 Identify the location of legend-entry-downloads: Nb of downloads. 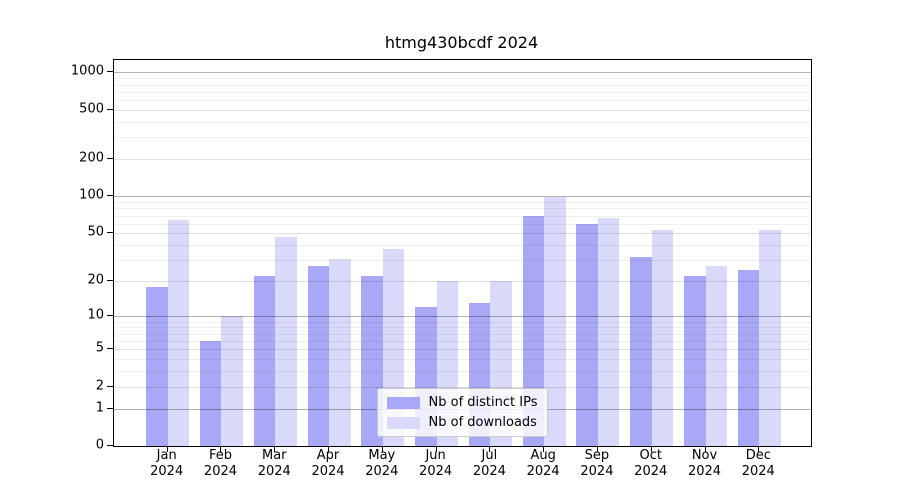
(462, 422).